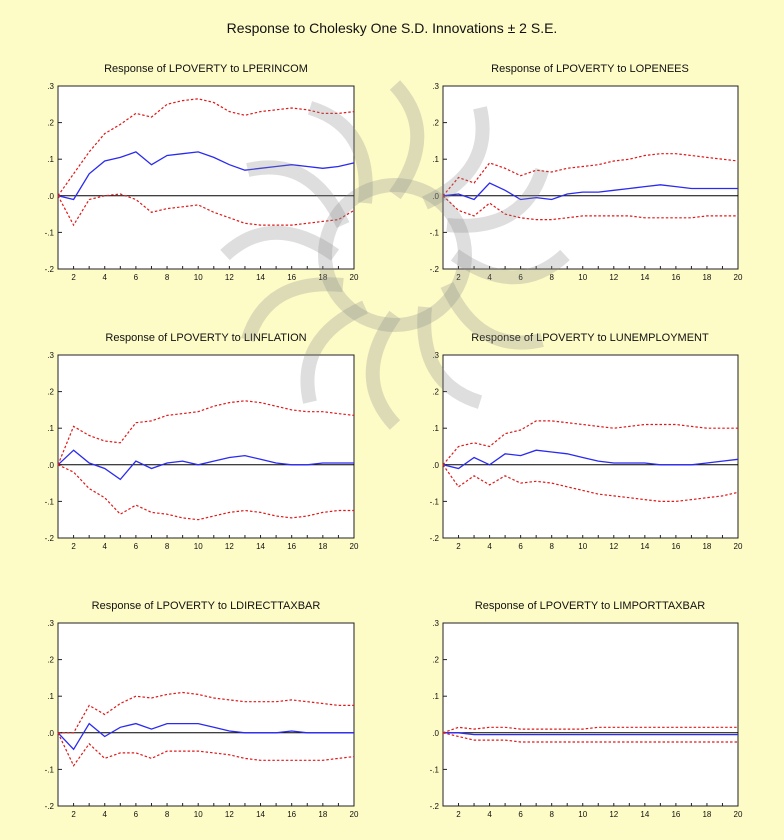  Describe the element at coordinates (590, 69) in the screenshot. I see `panel-title: Response of LPOVERTY to LOPENEES` at that location.